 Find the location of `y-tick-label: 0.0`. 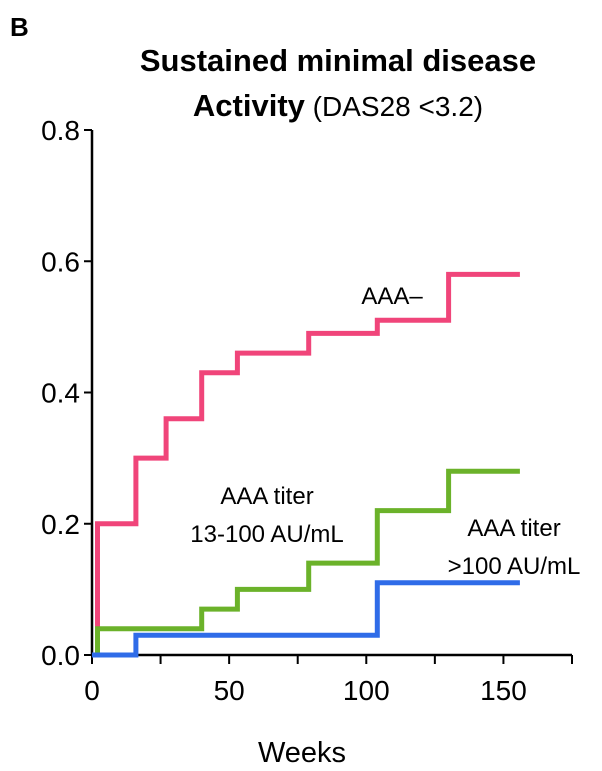

y-tick-label: 0.0 is located at coordinates (60, 655).